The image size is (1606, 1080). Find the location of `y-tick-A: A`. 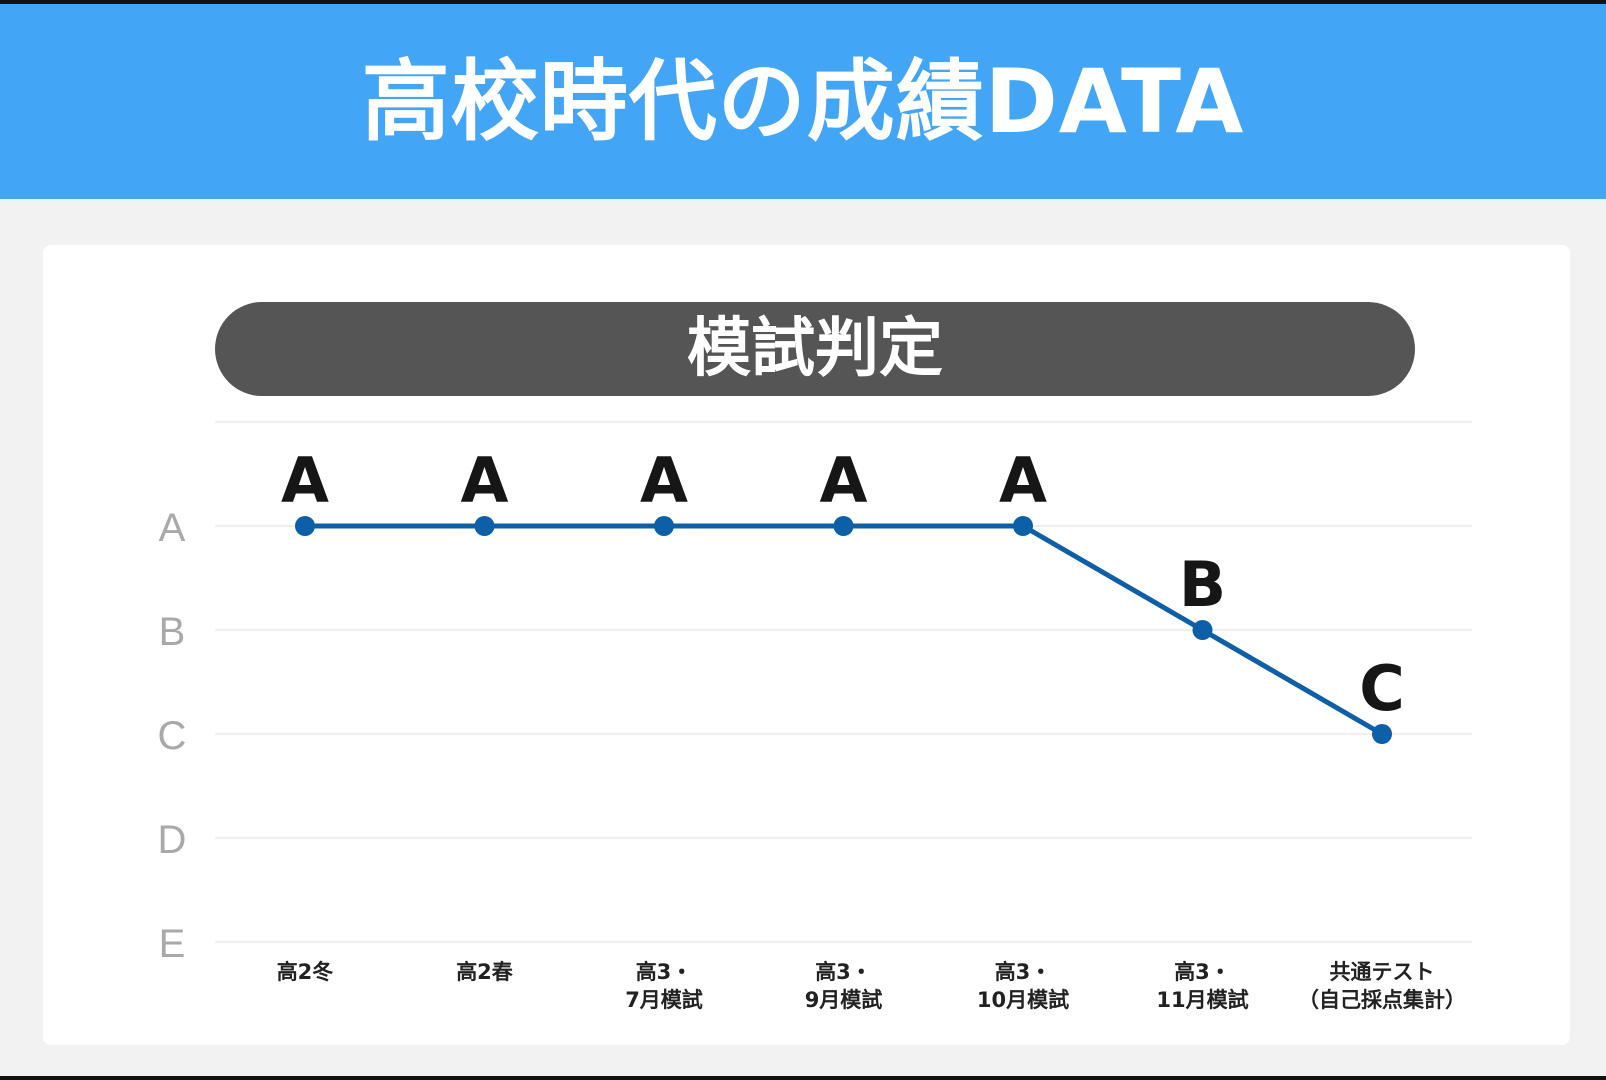

y-tick-A: A is located at coordinates (172, 528).